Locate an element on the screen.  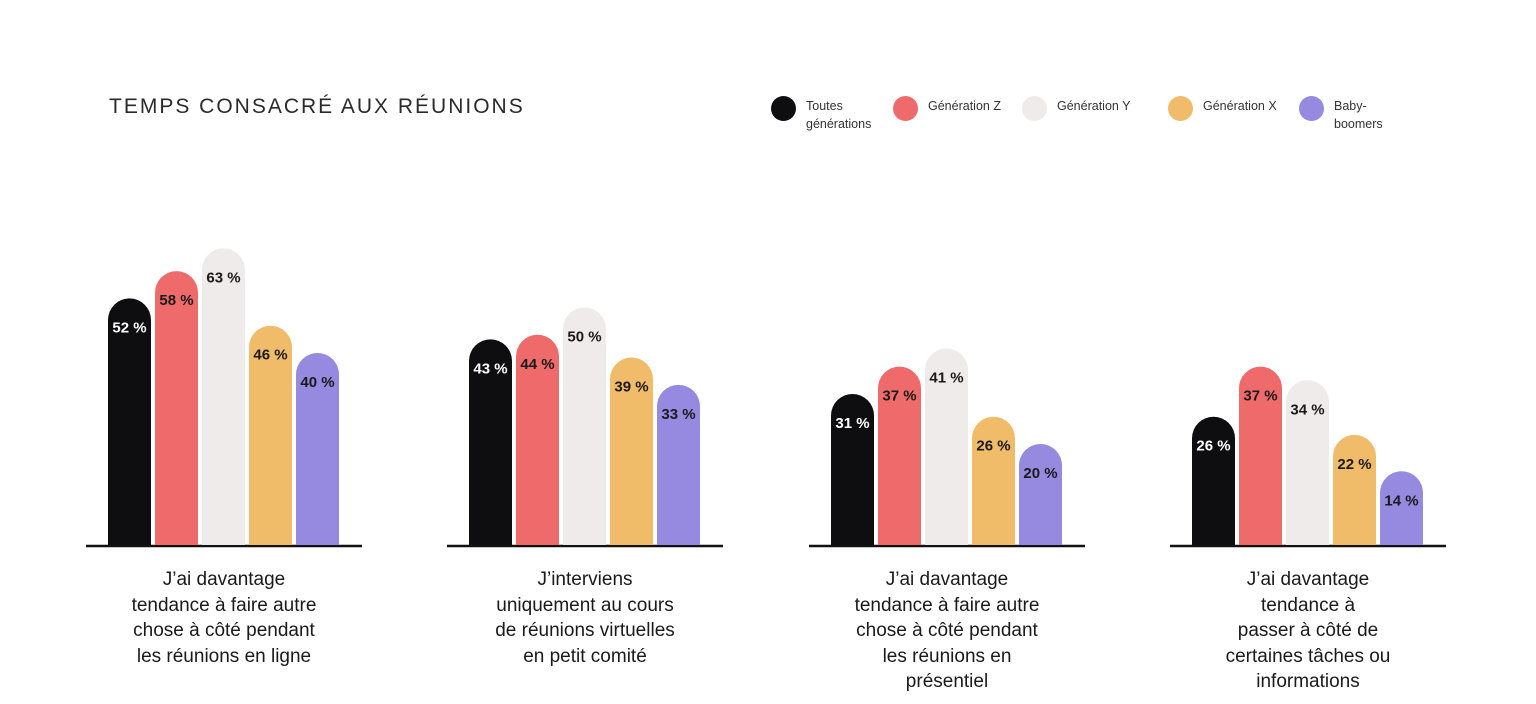
legend-item: Génération Y is located at coordinates (1079, 108).